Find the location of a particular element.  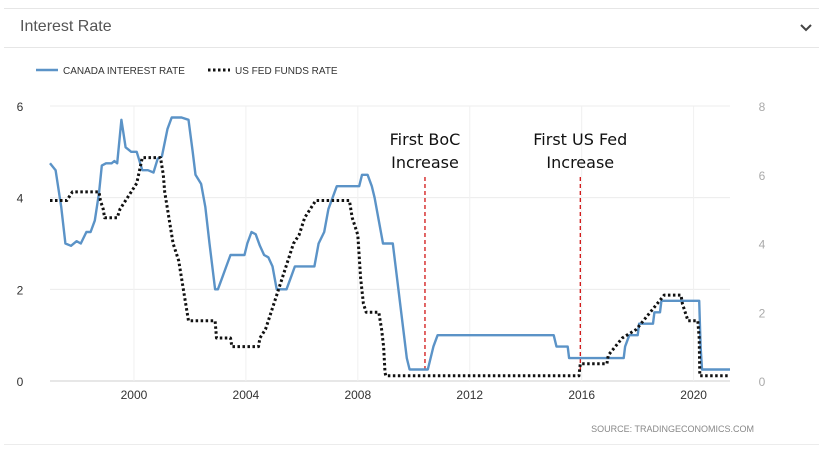

x-axis-tick-label: 2004 is located at coordinates (246, 395).